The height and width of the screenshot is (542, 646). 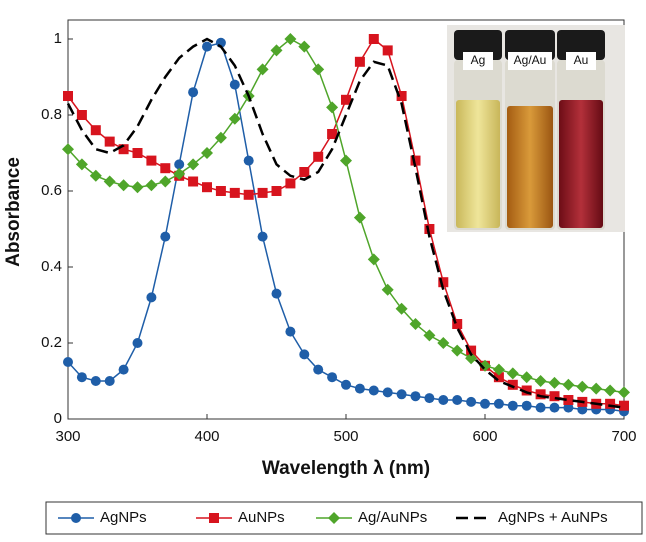 I want to click on legend-label: AuNPs, so click(x=261, y=517).